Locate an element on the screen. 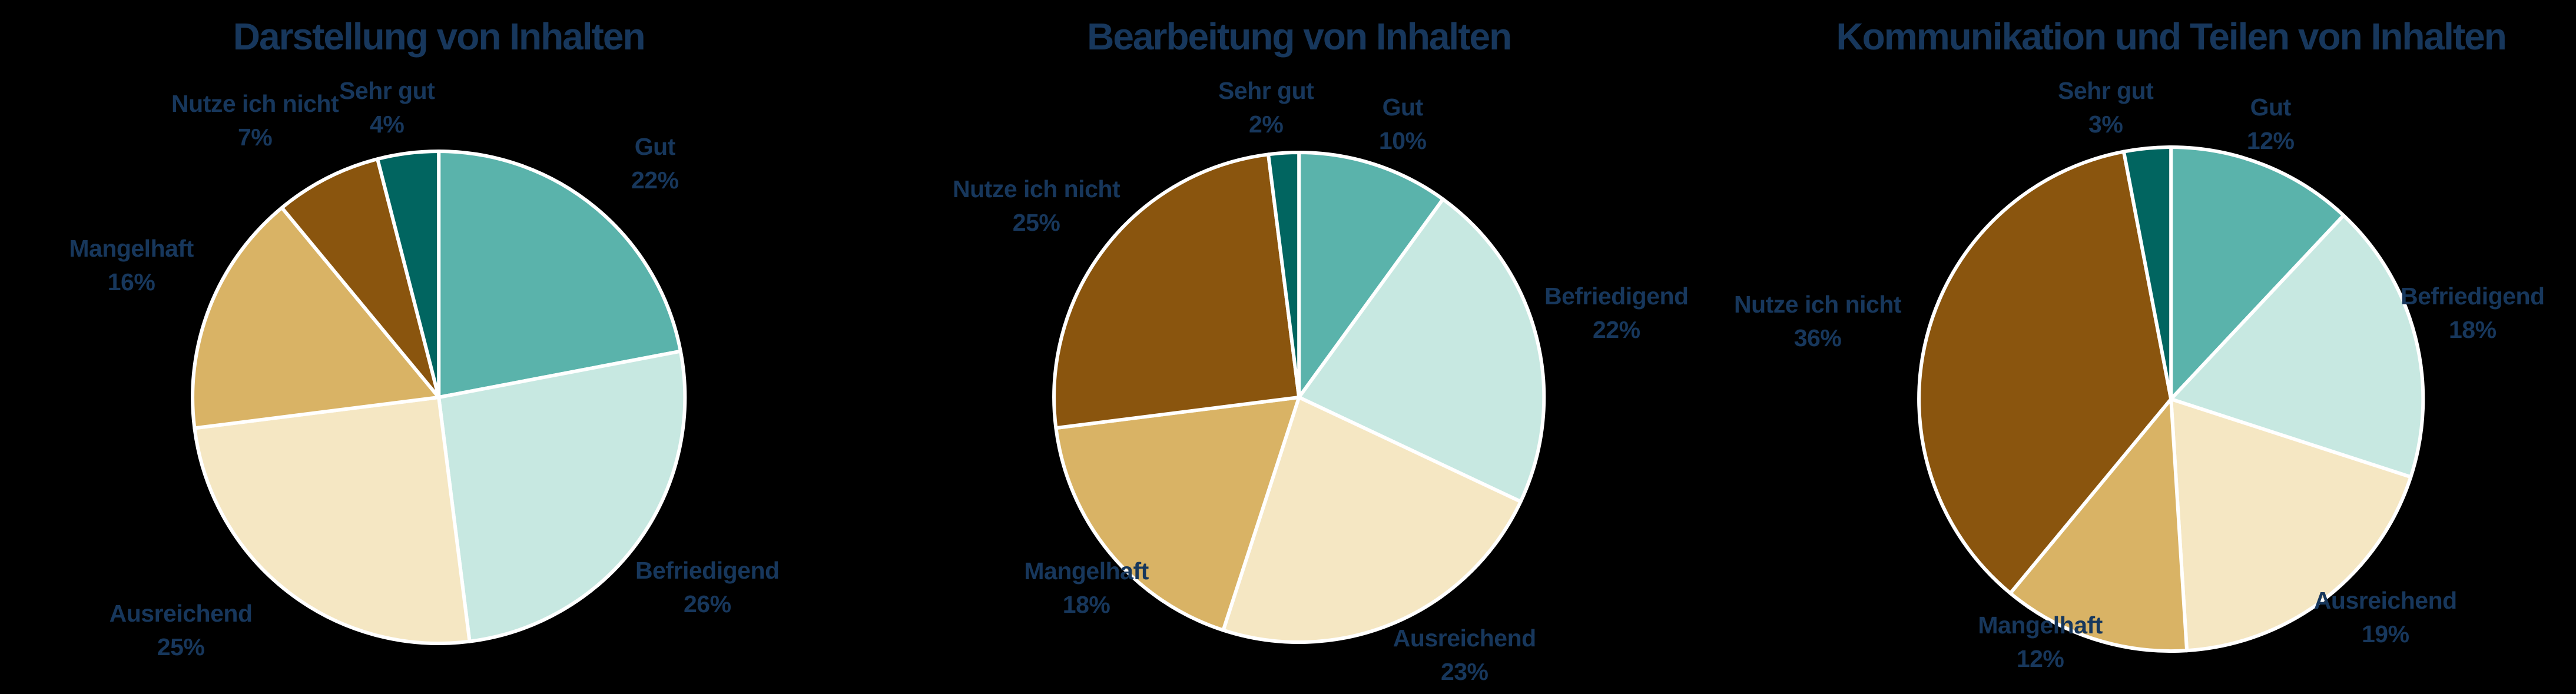 This screenshot has height=694, width=2576. chart-title: Kommunikation und Teilen von Inhalten is located at coordinates (2170, 36).